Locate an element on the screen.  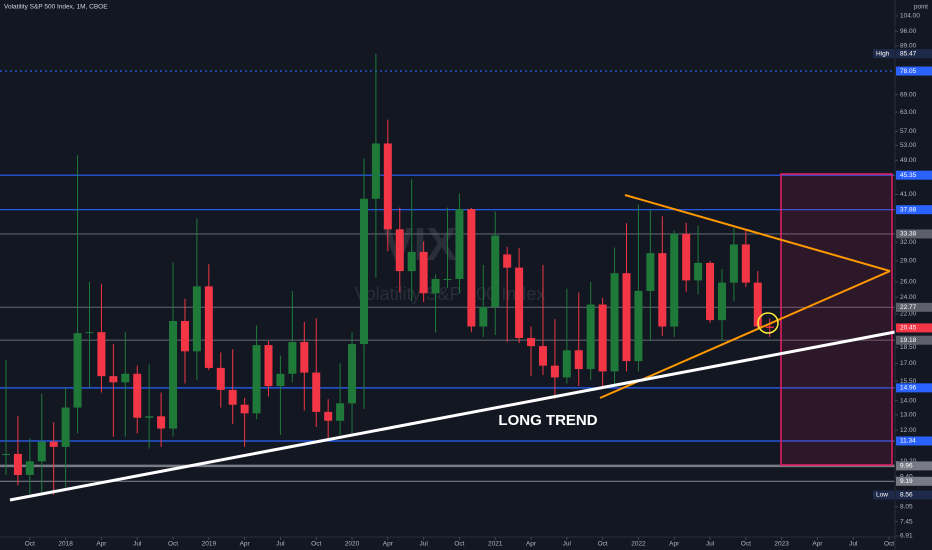
y-tick-label: 17.00 is located at coordinates (908, 363).